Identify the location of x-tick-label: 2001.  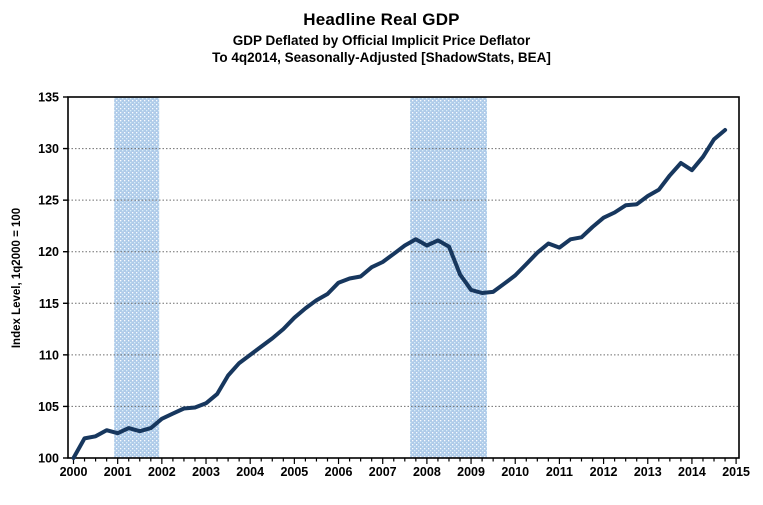
(118, 472).